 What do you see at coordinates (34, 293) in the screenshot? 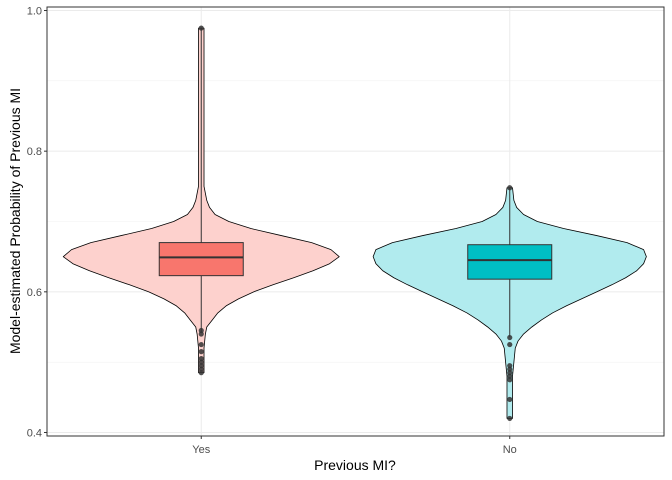
I see `y-tick-label: 0.6` at bounding box center [34, 293].